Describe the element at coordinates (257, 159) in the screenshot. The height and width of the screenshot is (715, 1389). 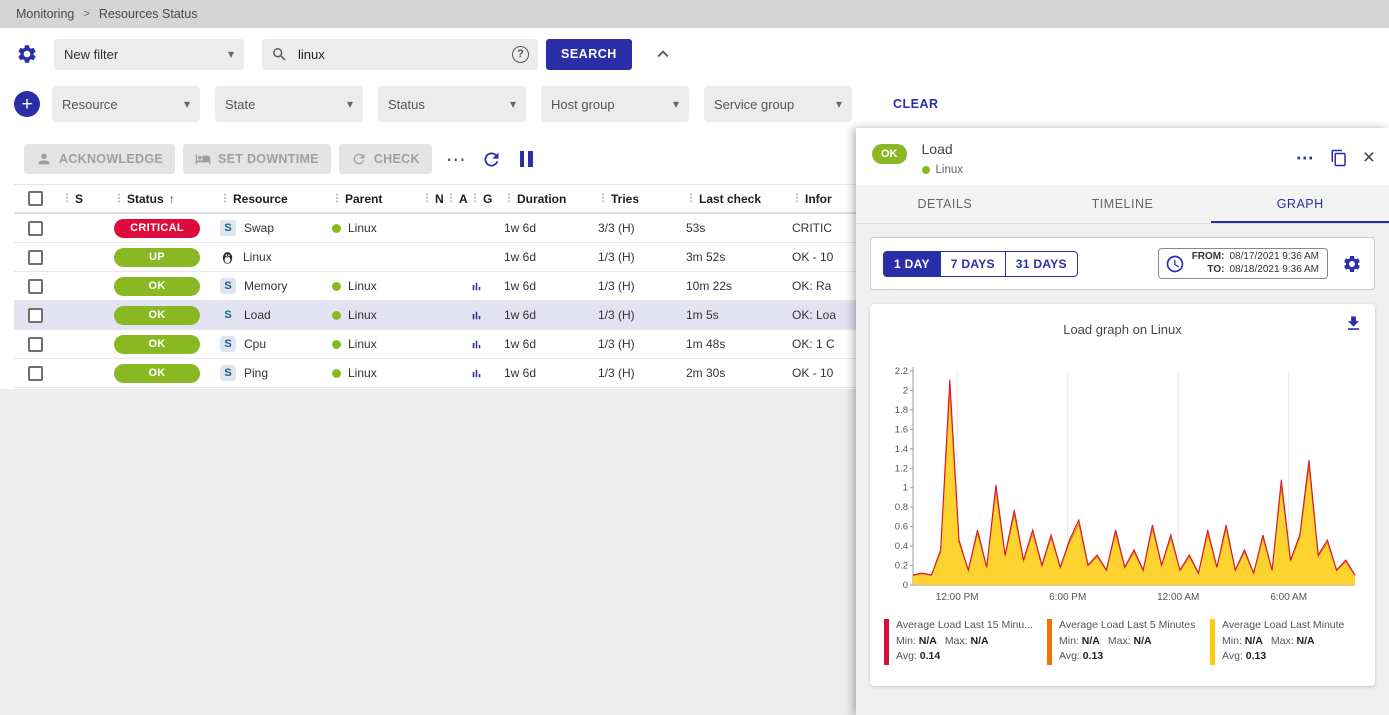
I see `set-downtime-button: SET DOWNTIME` at that location.